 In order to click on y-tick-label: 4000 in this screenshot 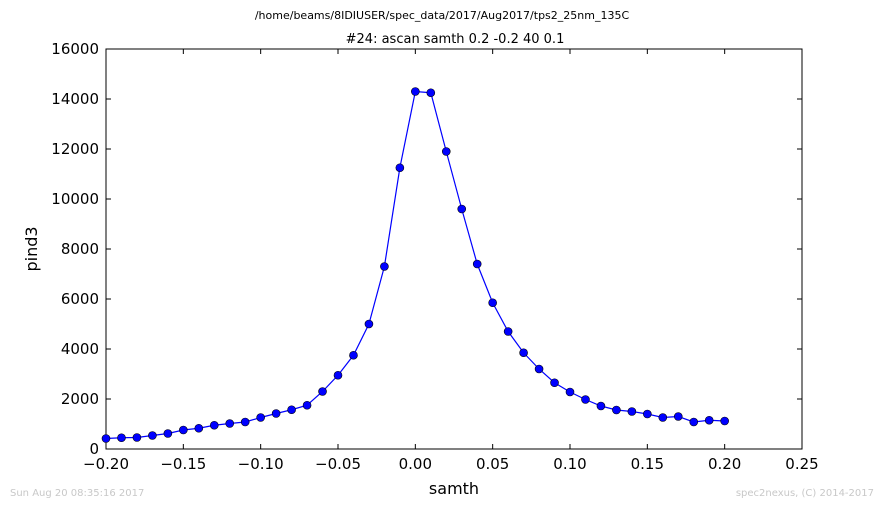, I will do `click(80, 349)`.